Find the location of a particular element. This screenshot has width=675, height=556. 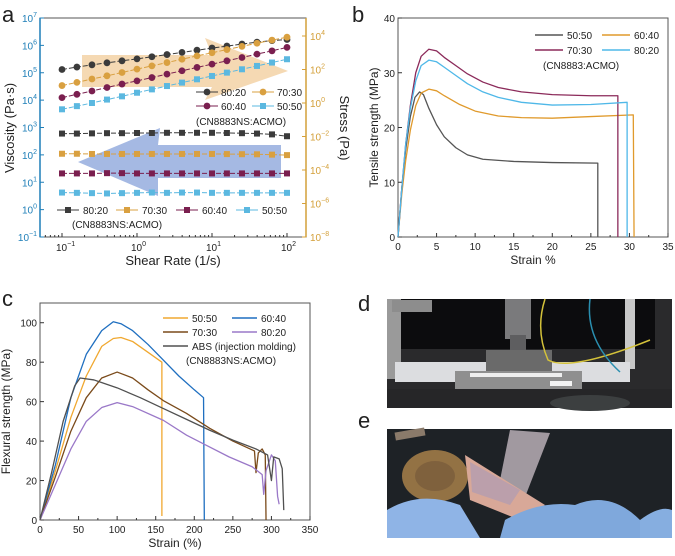

y-axis-title: Viscosity (Pa·s) is located at coordinates (9, 128).